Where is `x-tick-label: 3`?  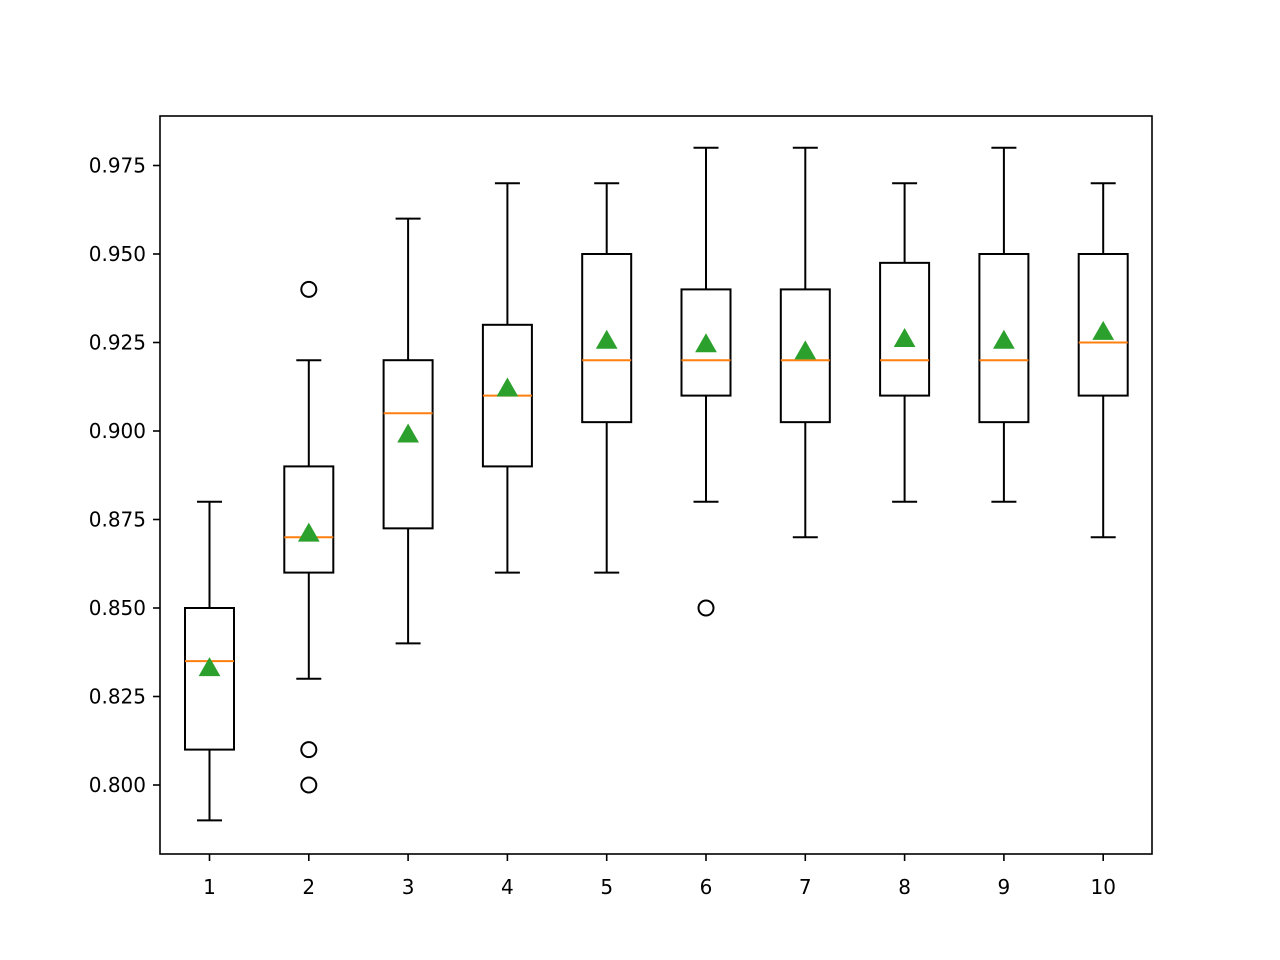 x-tick-label: 3 is located at coordinates (408, 887).